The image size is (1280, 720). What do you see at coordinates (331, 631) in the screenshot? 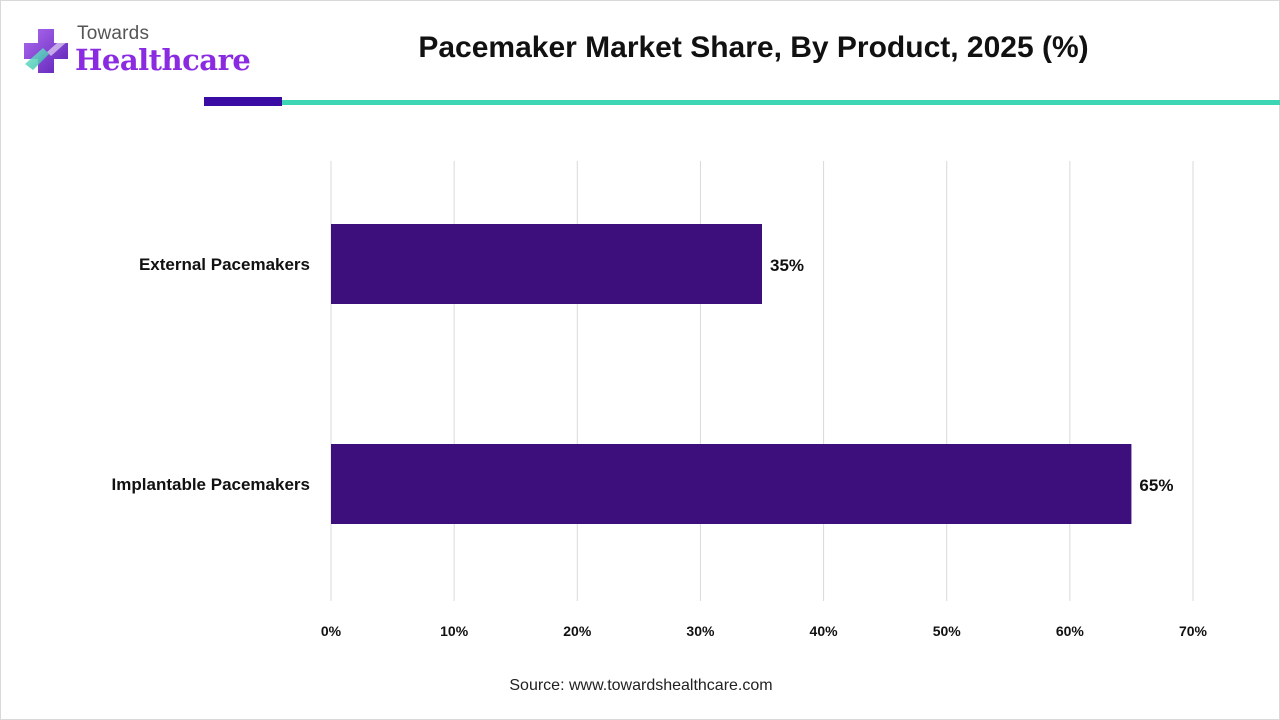
I see `x-tick-label: 0%` at bounding box center [331, 631].